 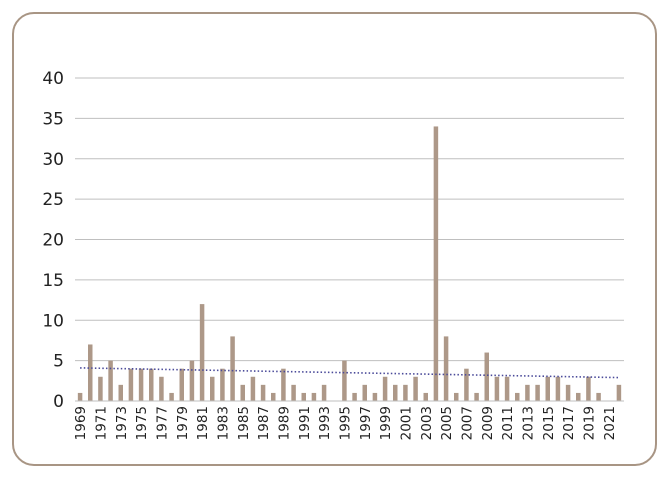 I want to click on x-tick-label: 2013, so click(x=528, y=423).